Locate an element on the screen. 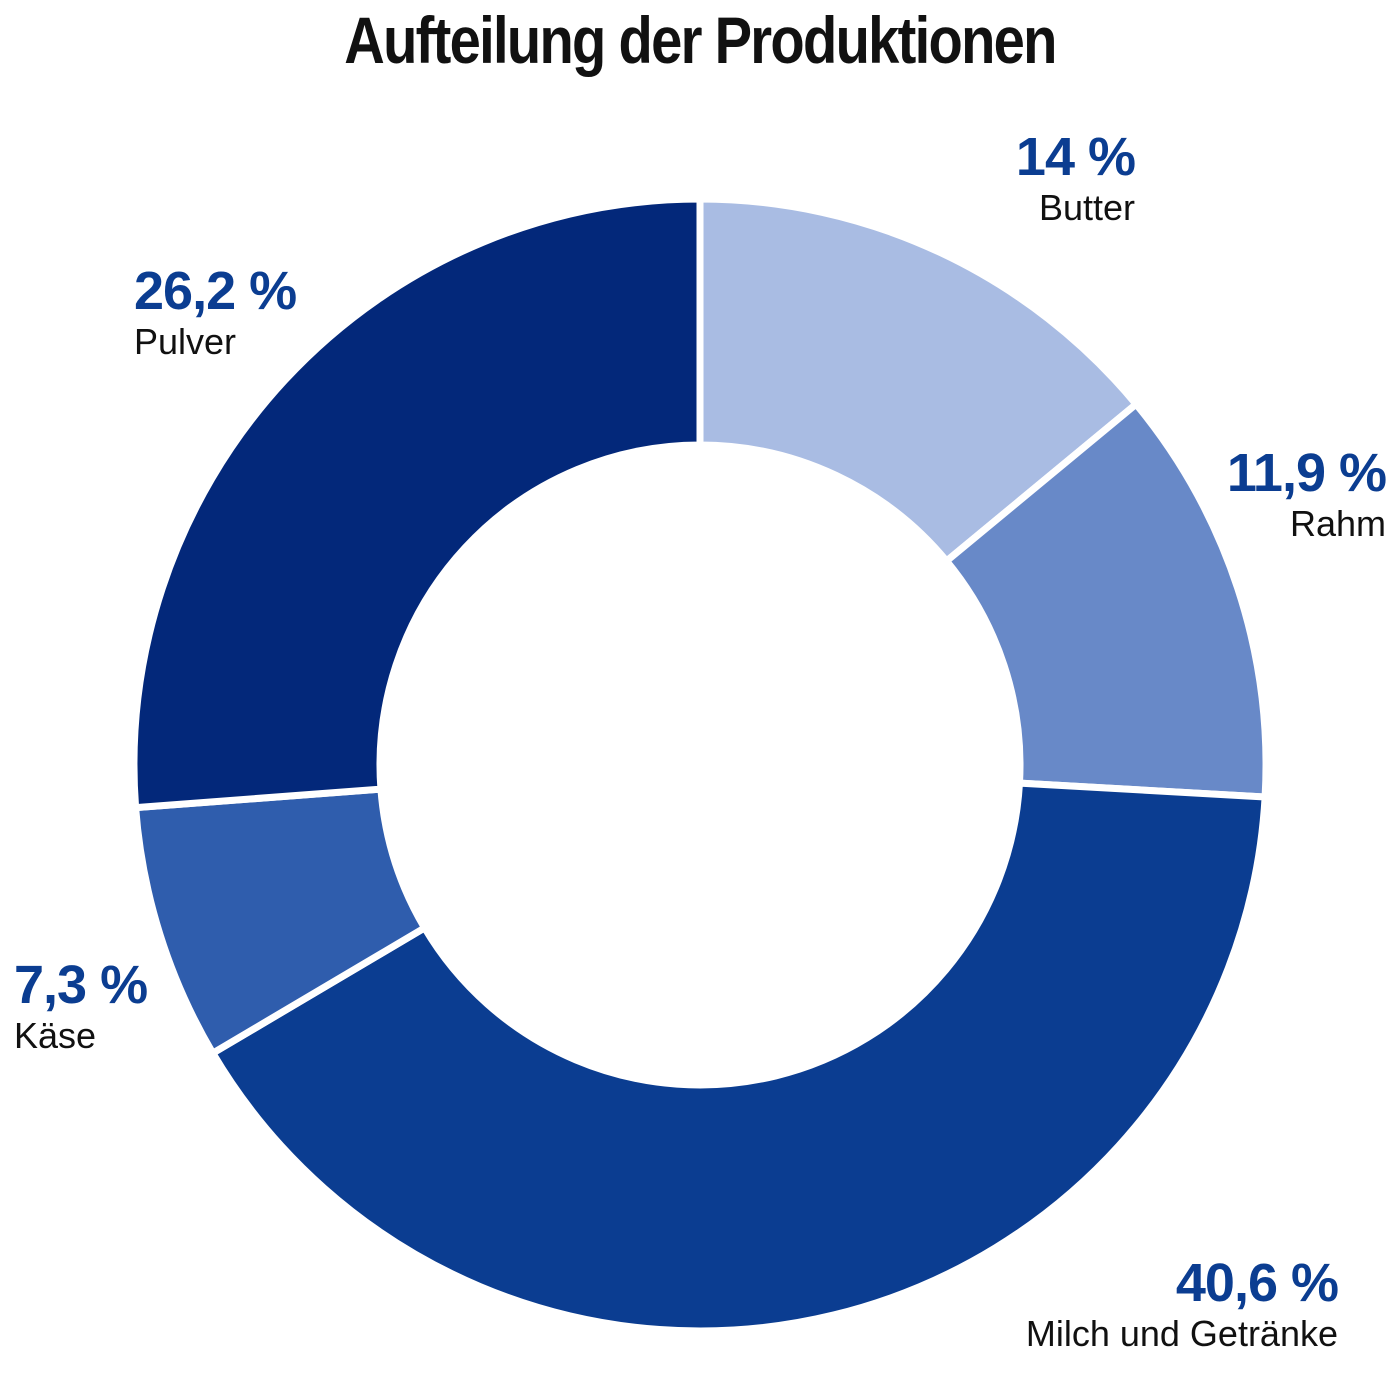 Image resolution: width=1400 pixels, height=1400 pixels. value-label-butter: 14 % is located at coordinates (1075, 157).